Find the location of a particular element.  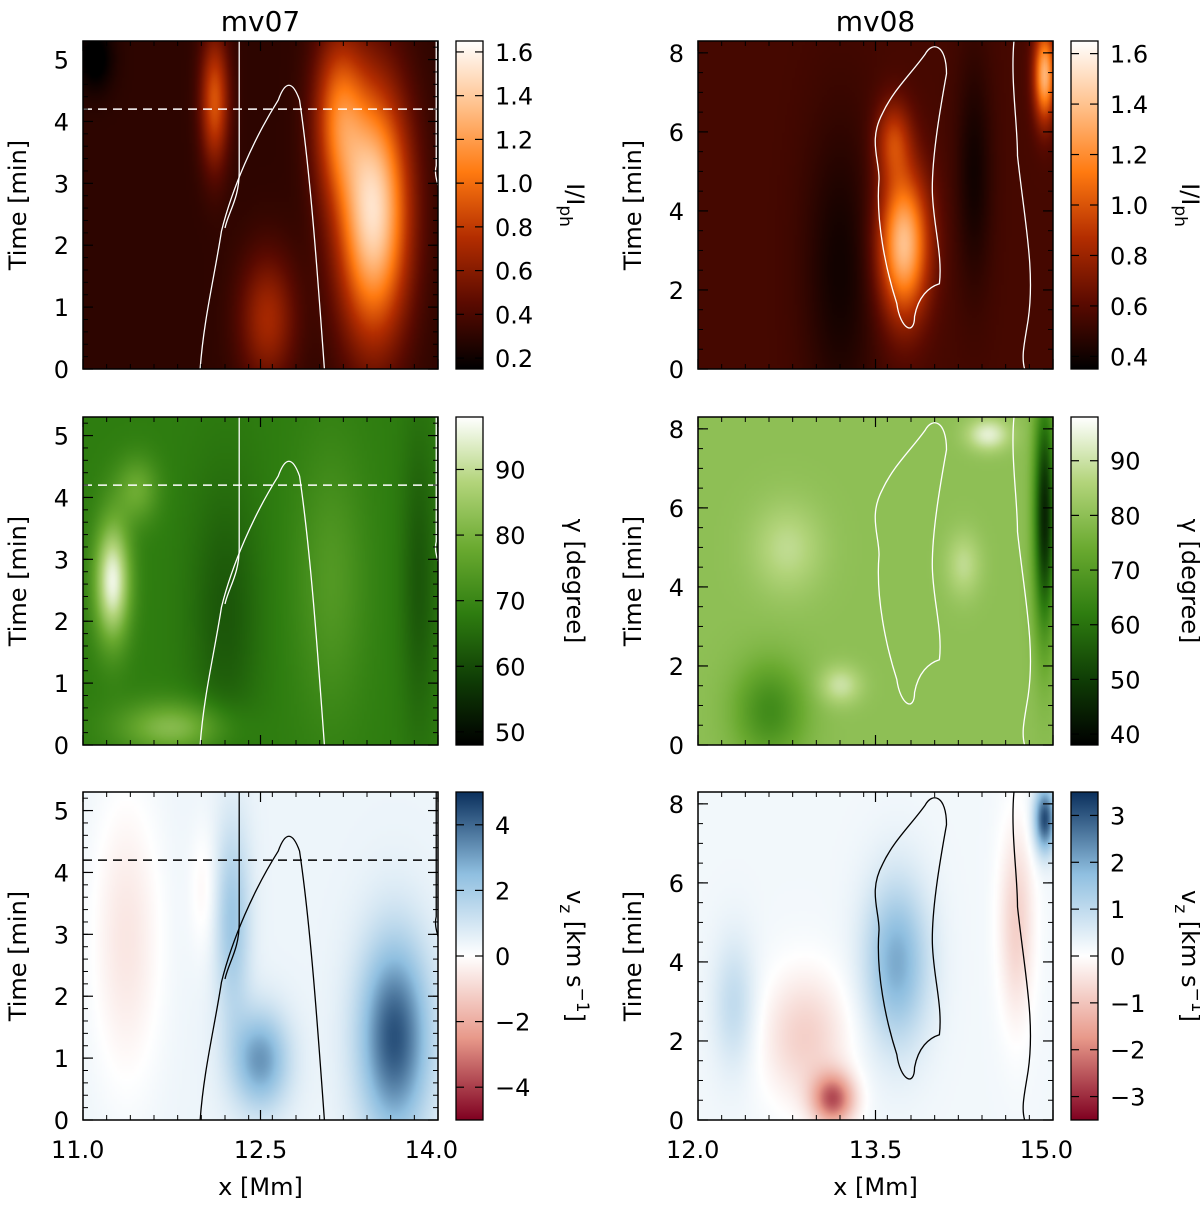

x-tick-label: 15.0 is located at coordinates (1046, 1150).